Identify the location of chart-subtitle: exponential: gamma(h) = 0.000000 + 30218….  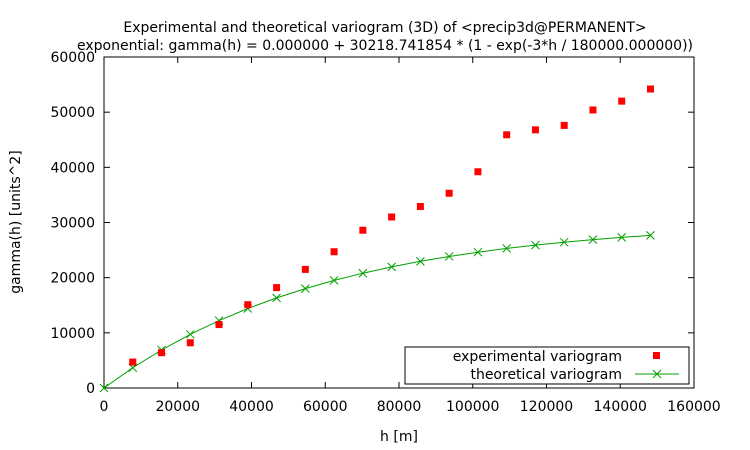
(385, 46).